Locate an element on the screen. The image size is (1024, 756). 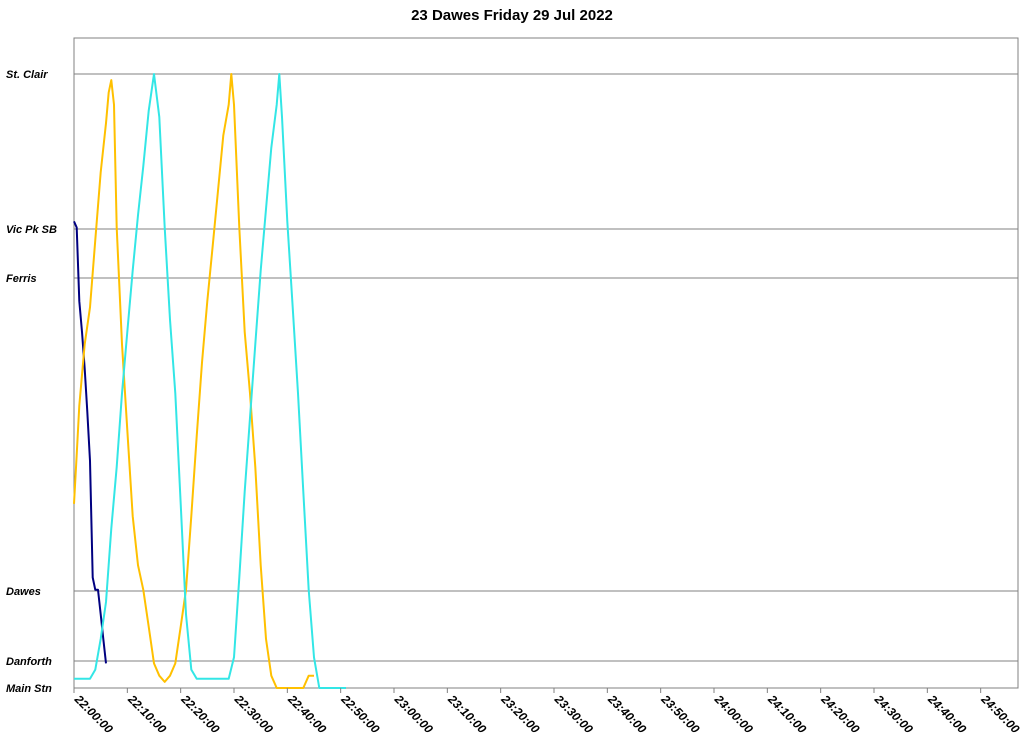
x-tick-label: 22:40:00 is located at coordinates (307, 714).